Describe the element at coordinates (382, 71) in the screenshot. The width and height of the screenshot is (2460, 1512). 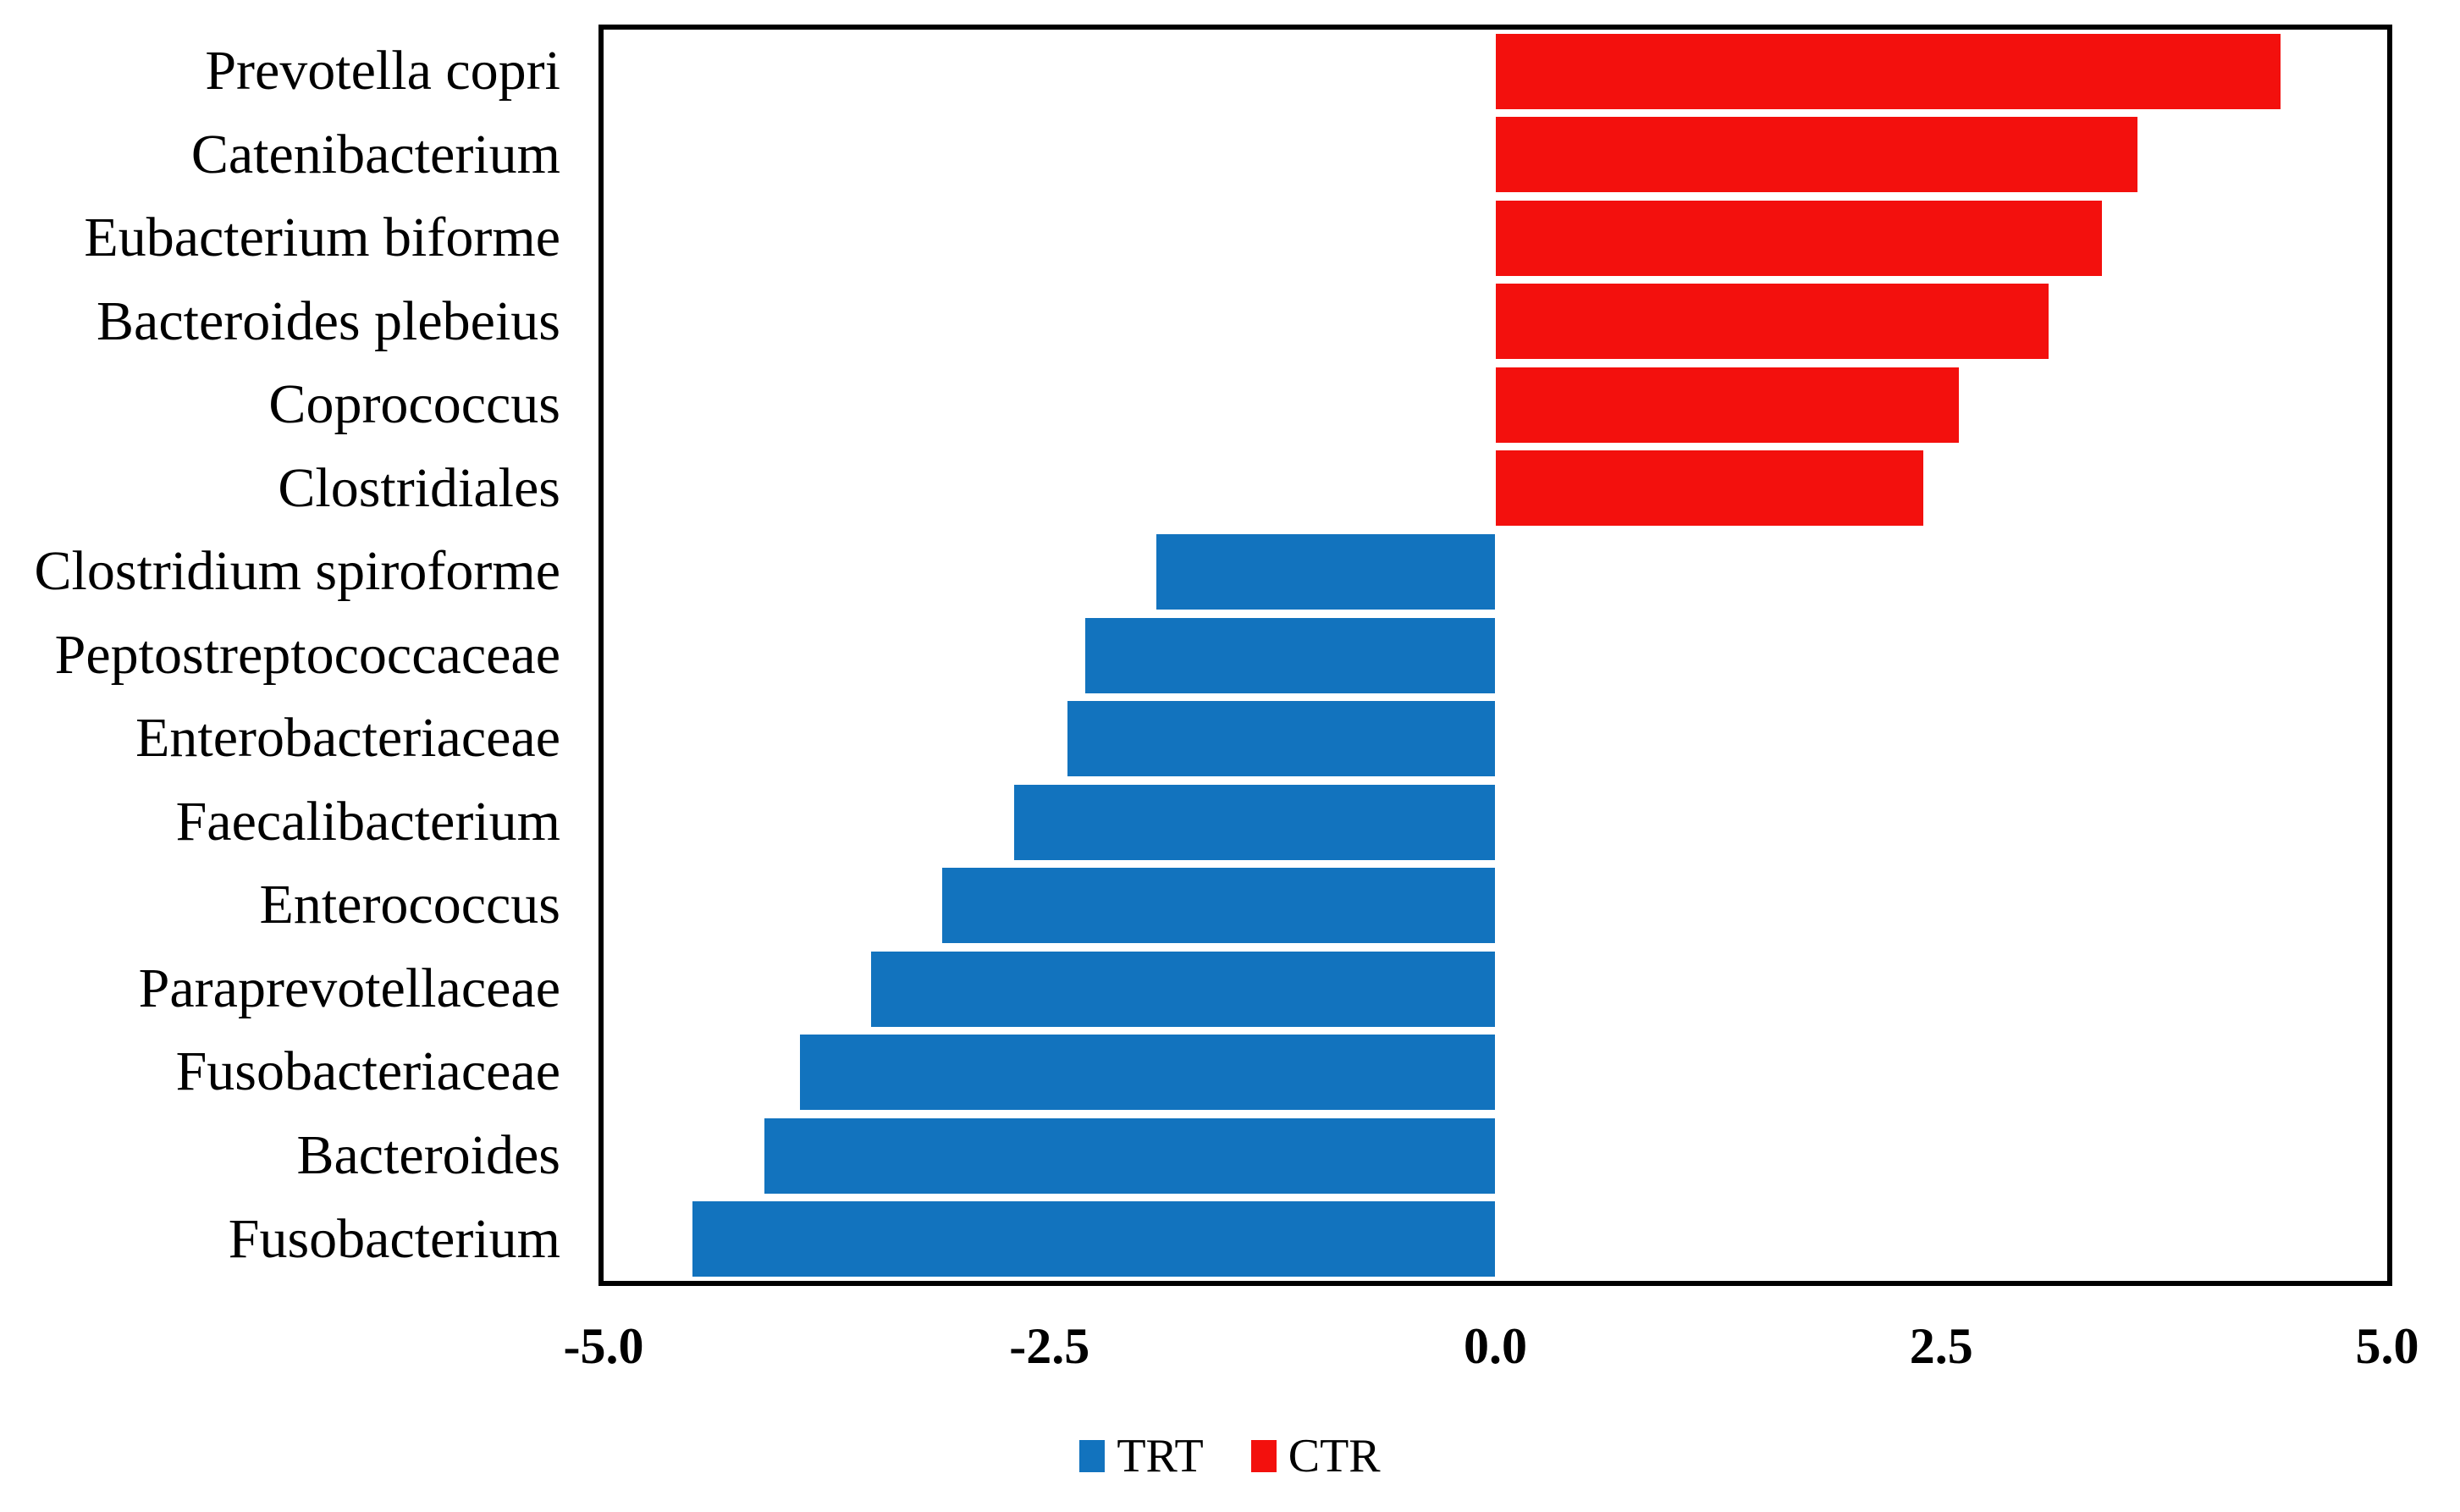
I see `y-axis-label: Prevotella copri` at that location.